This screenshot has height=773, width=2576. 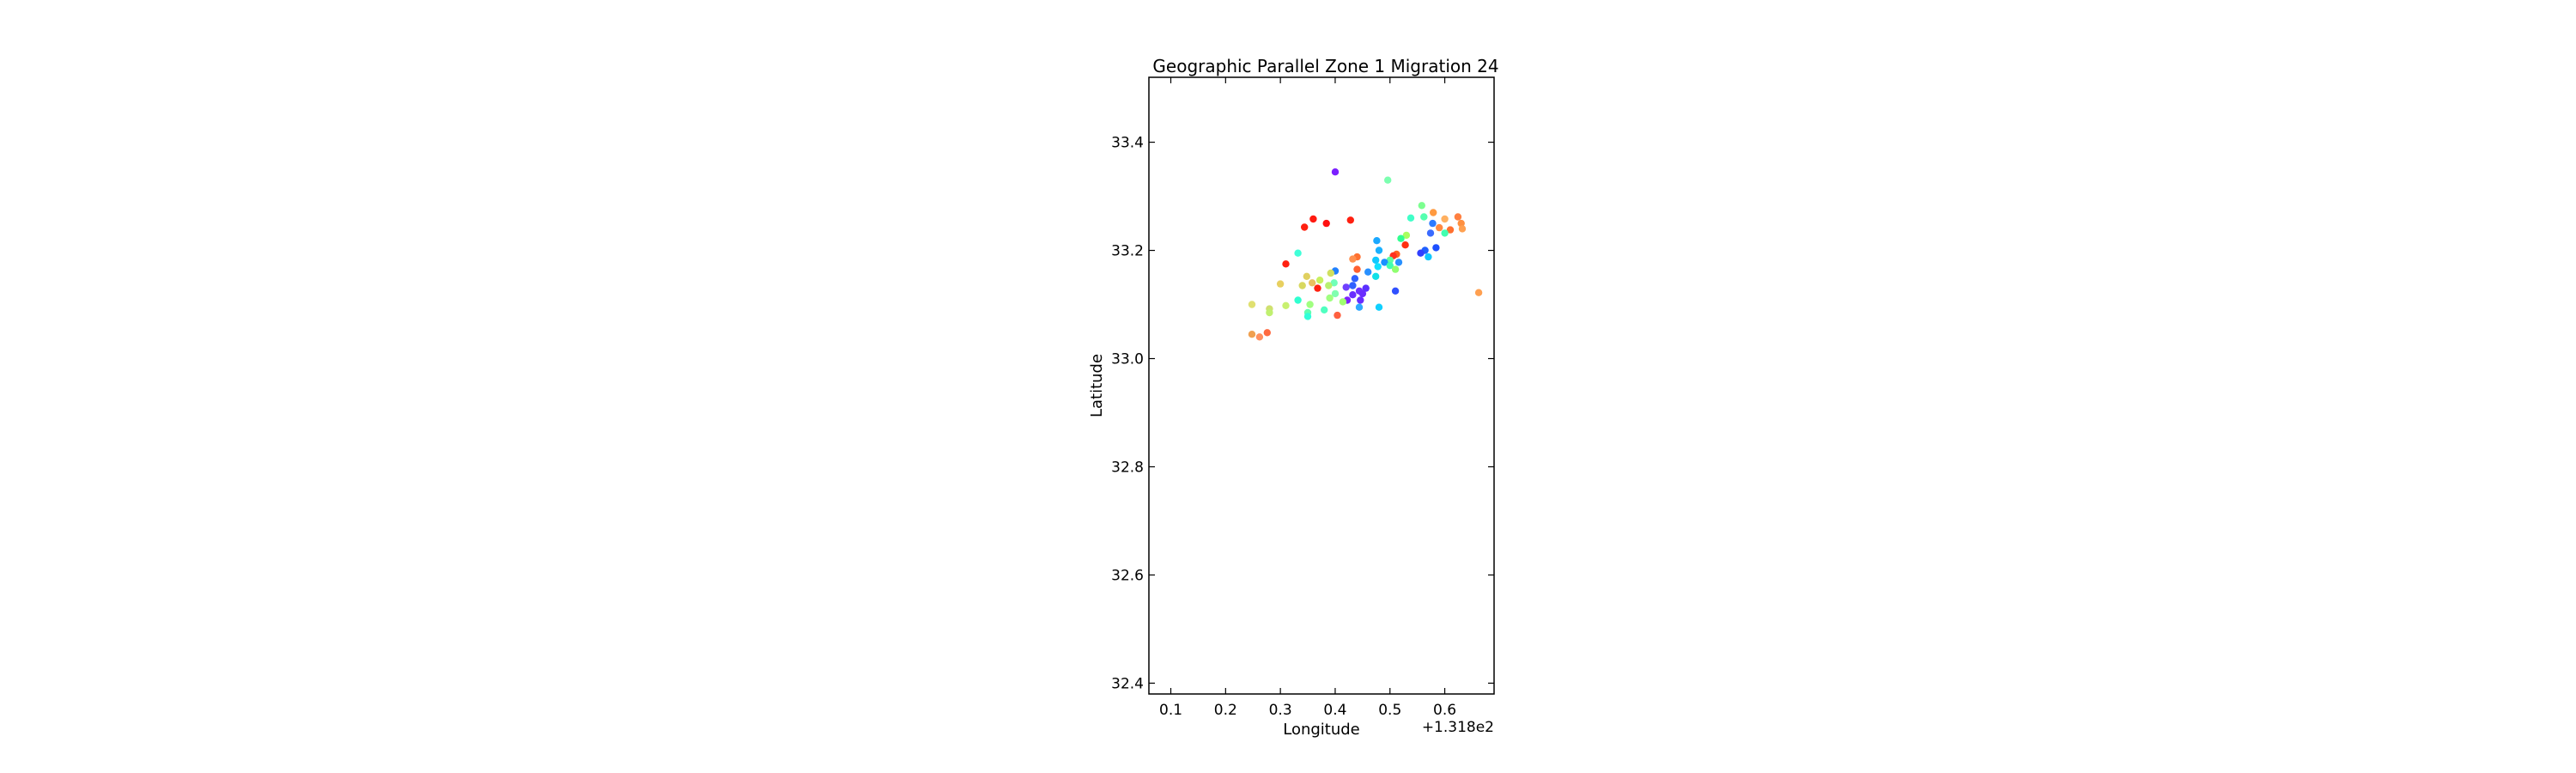 I want to click on x-tick-label: 0.5, so click(x=1389, y=710).